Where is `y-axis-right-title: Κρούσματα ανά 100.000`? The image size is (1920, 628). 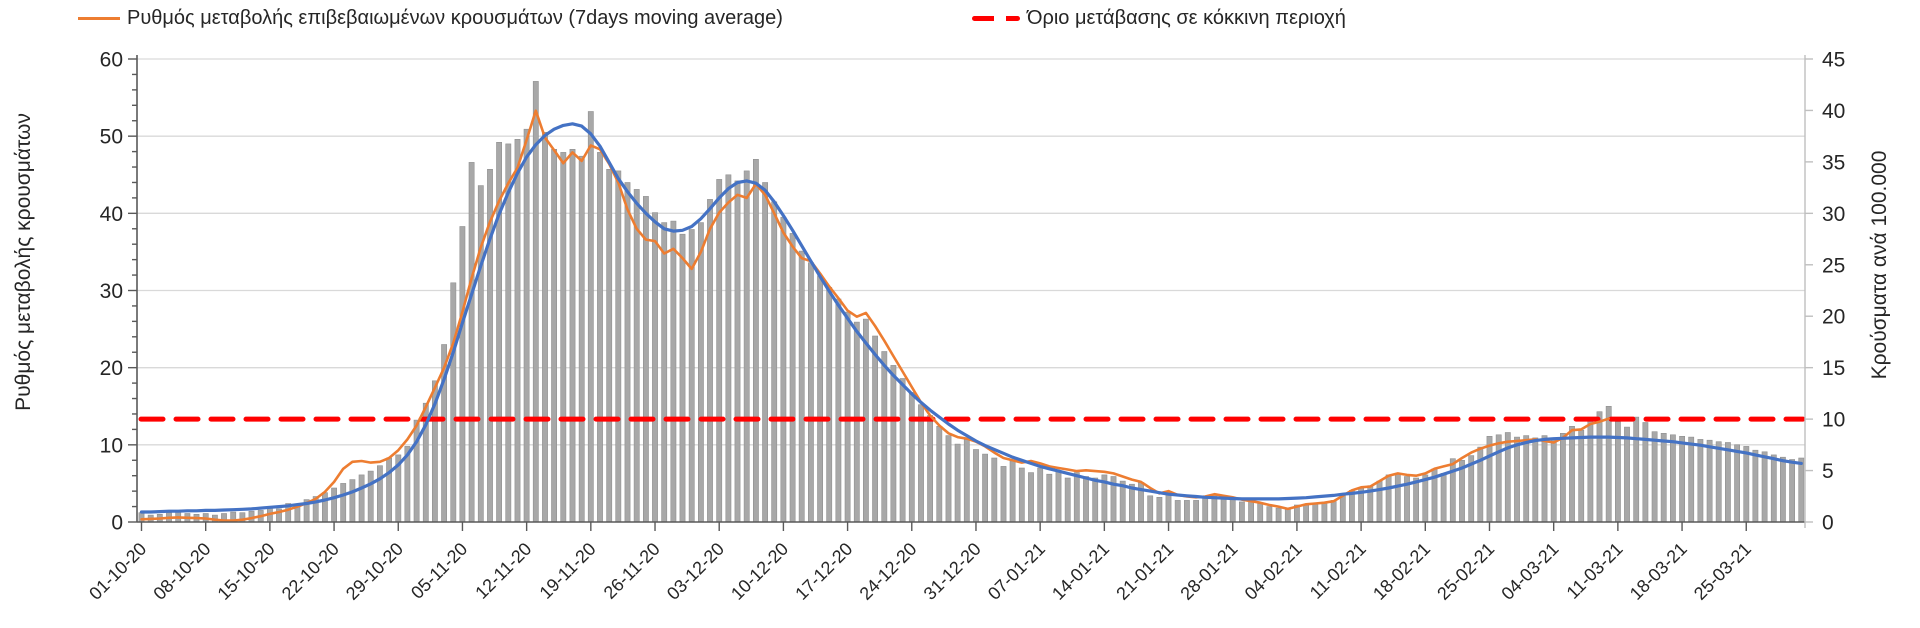
y-axis-right-title: Κρούσματα ανά 100.000 is located at coordinates (1879, 265).